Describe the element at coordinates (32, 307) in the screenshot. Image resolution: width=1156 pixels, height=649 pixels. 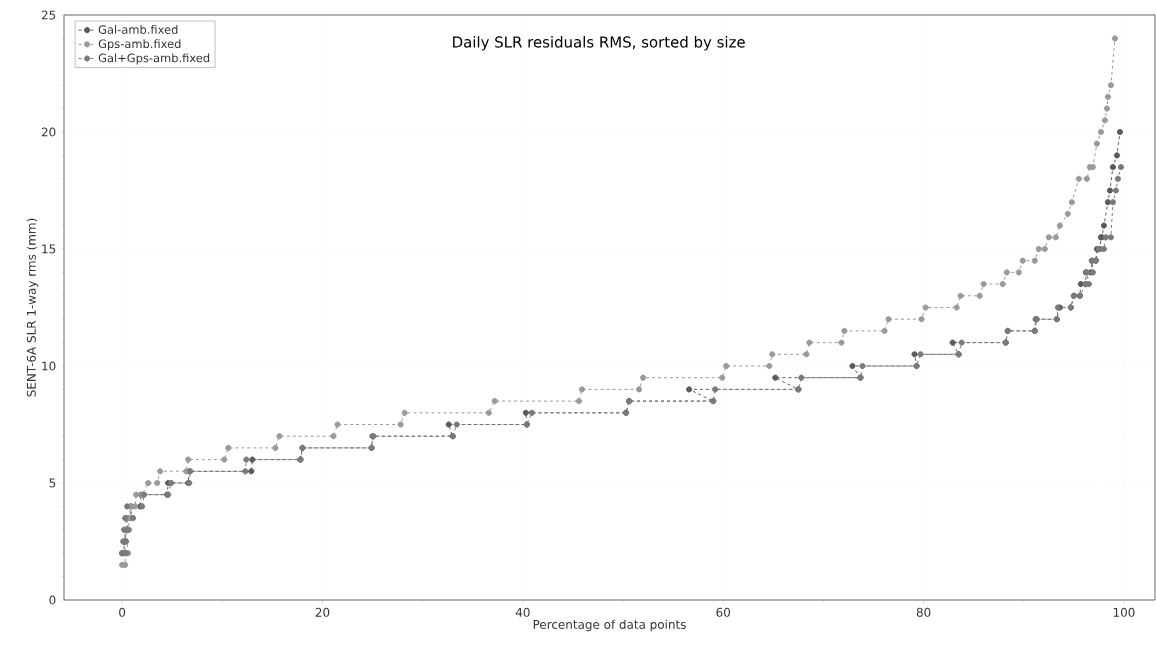
I see `y-axis-title: SENT-6A SLR 1-way rms (mm)` at that location.